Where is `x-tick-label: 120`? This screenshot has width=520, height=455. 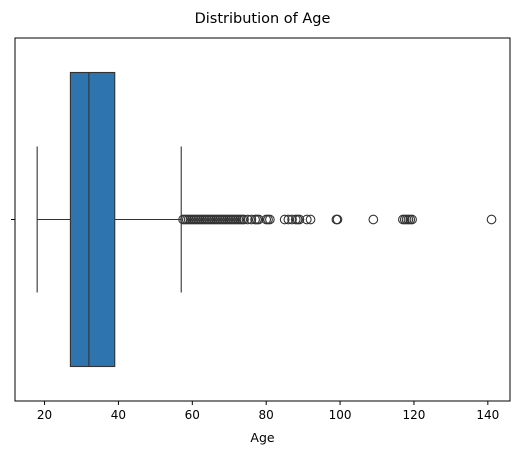
x-tick-label: 120 is located at coordinates (414, 415).